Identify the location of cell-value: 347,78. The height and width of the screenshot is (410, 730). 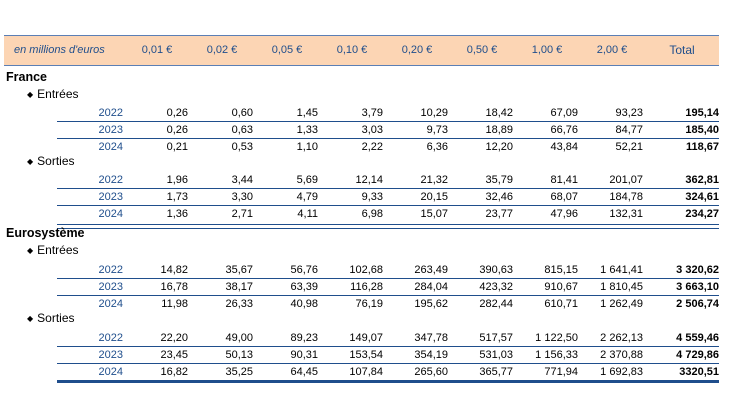
(431, 338).